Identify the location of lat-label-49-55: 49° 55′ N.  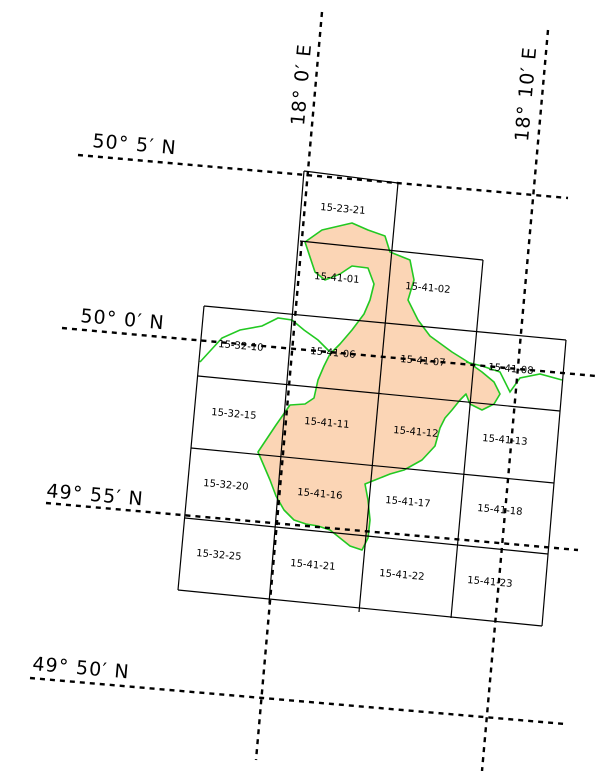
(95, 495).